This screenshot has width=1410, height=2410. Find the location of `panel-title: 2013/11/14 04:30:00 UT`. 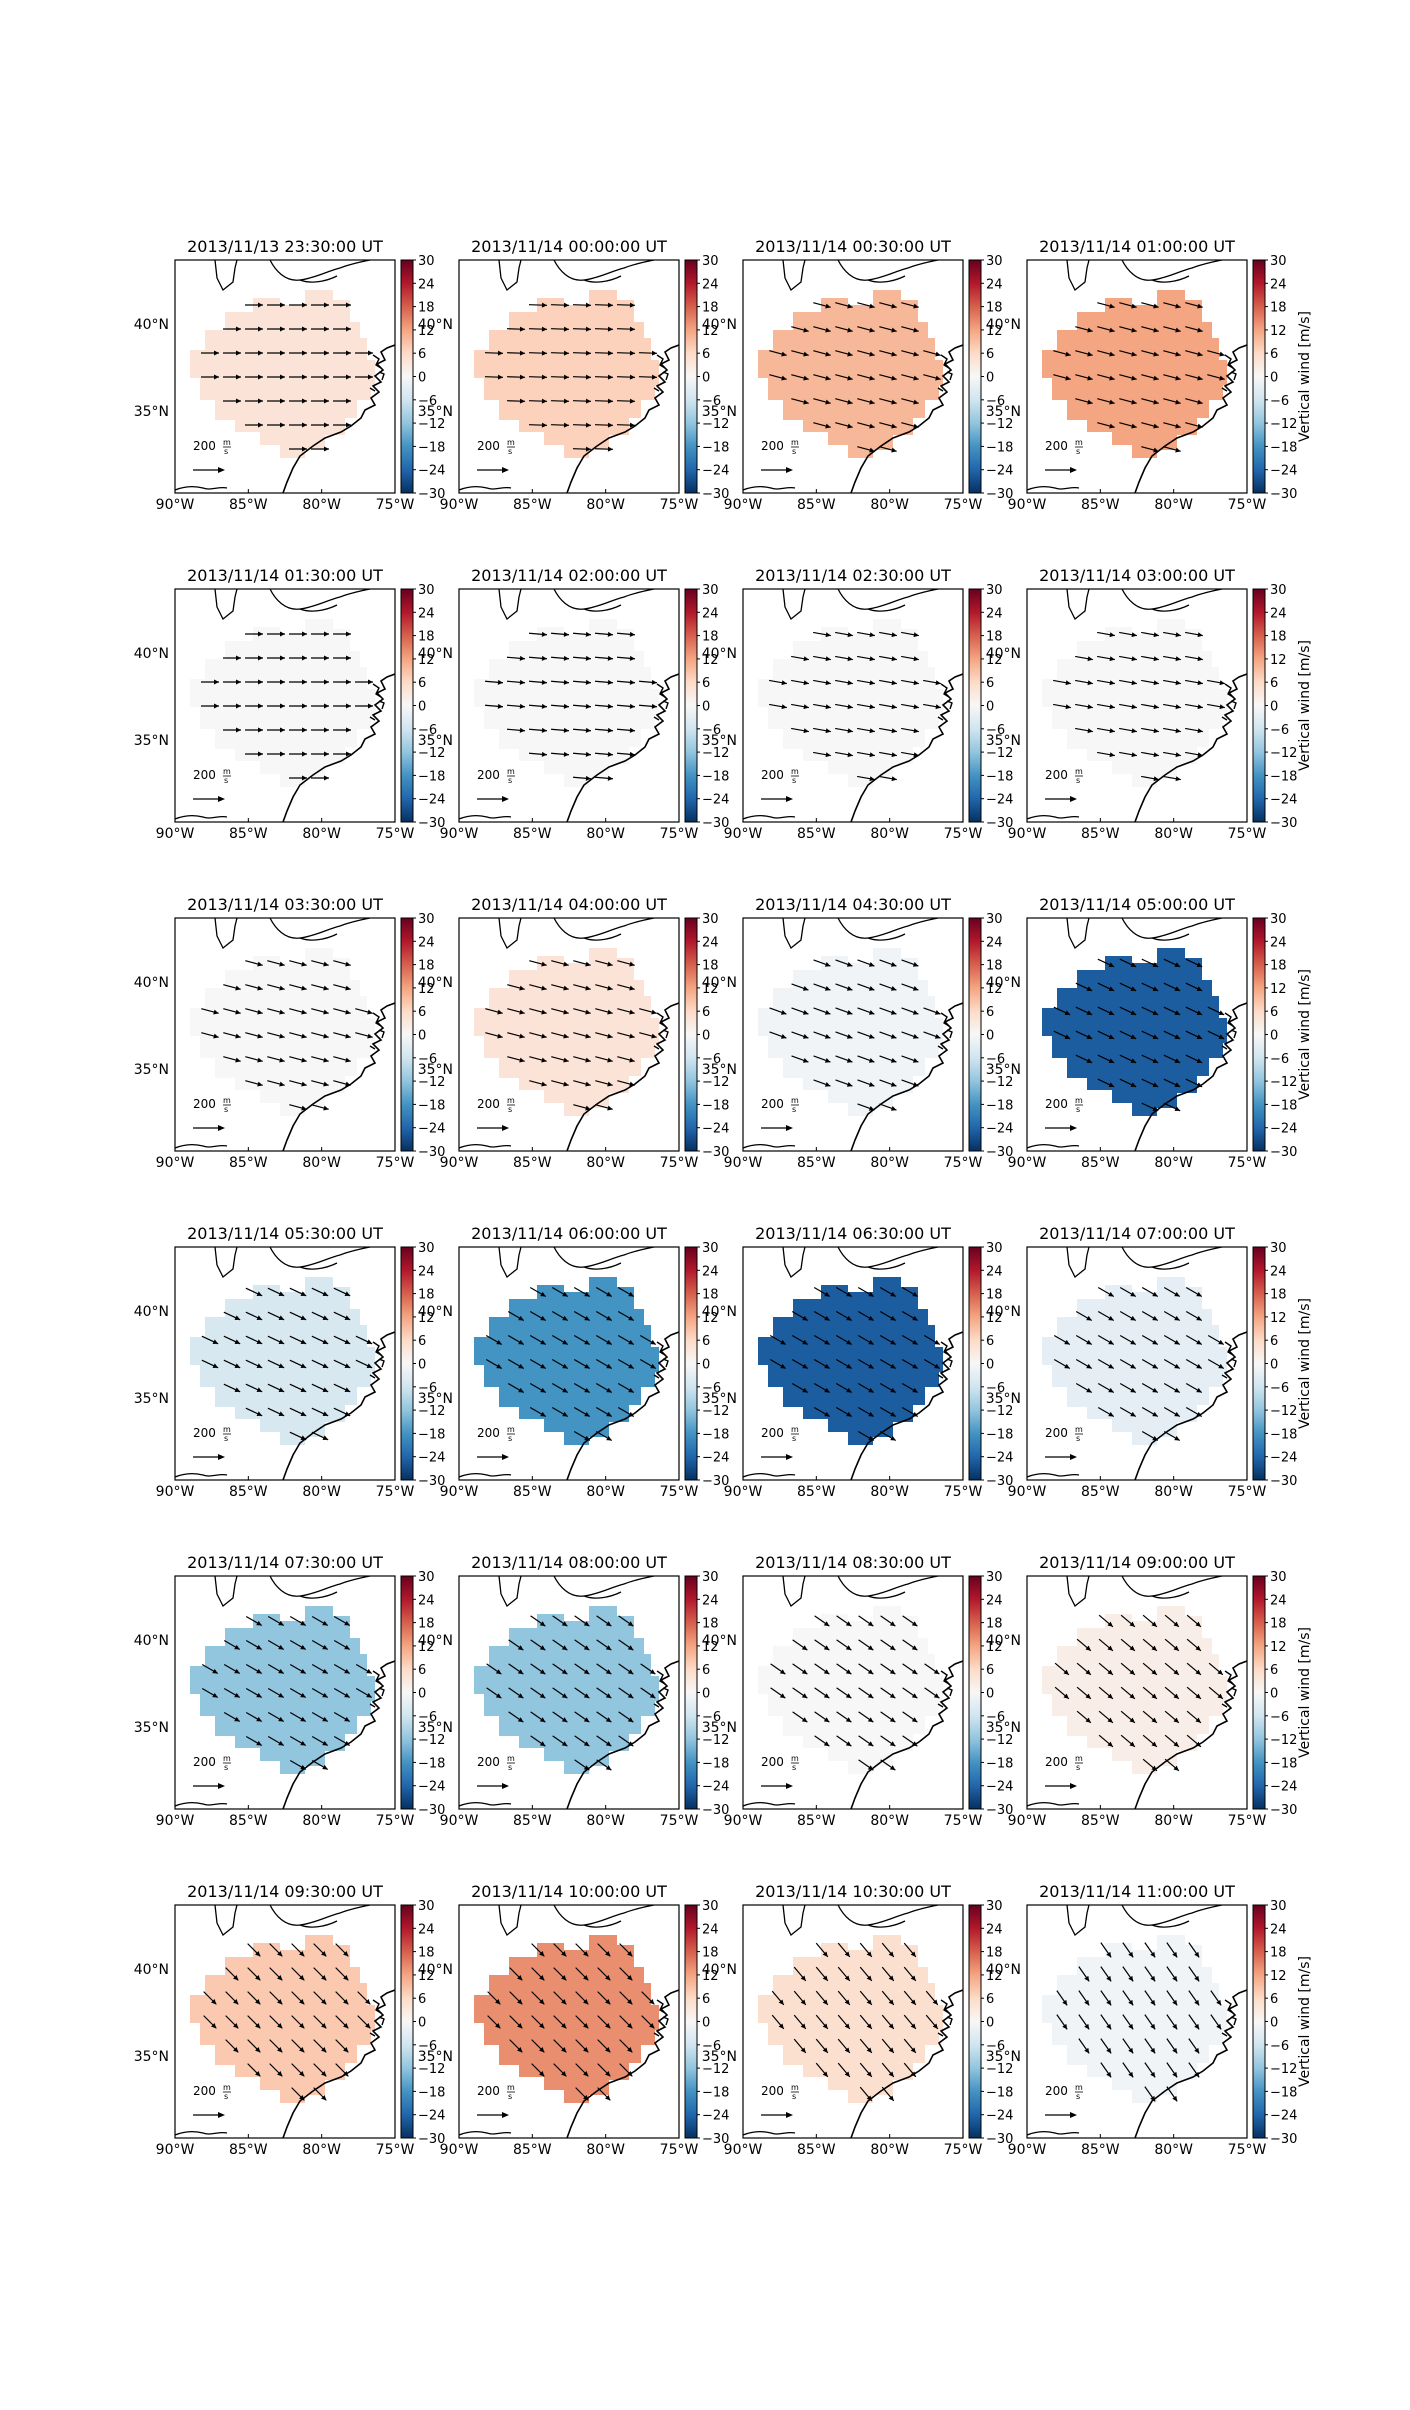

panel-title: 2013/11/14 04:30:00 UT is located at coordinates (853, 904).